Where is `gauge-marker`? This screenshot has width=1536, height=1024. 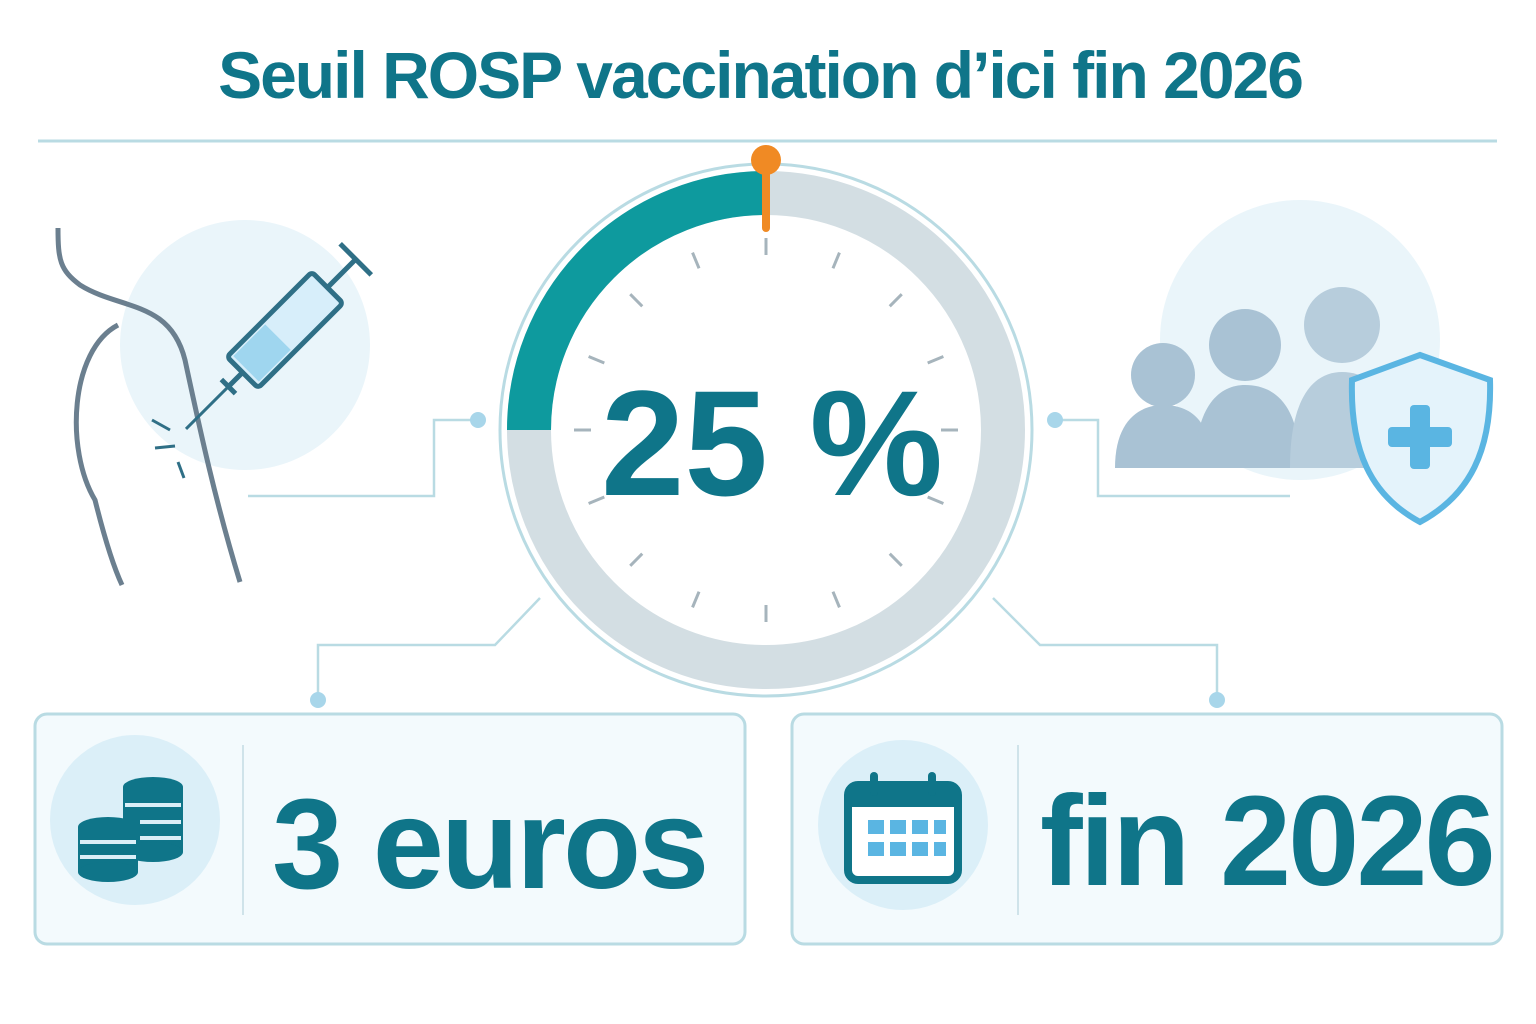
gauge-marker is located at coordinates (766, 160).